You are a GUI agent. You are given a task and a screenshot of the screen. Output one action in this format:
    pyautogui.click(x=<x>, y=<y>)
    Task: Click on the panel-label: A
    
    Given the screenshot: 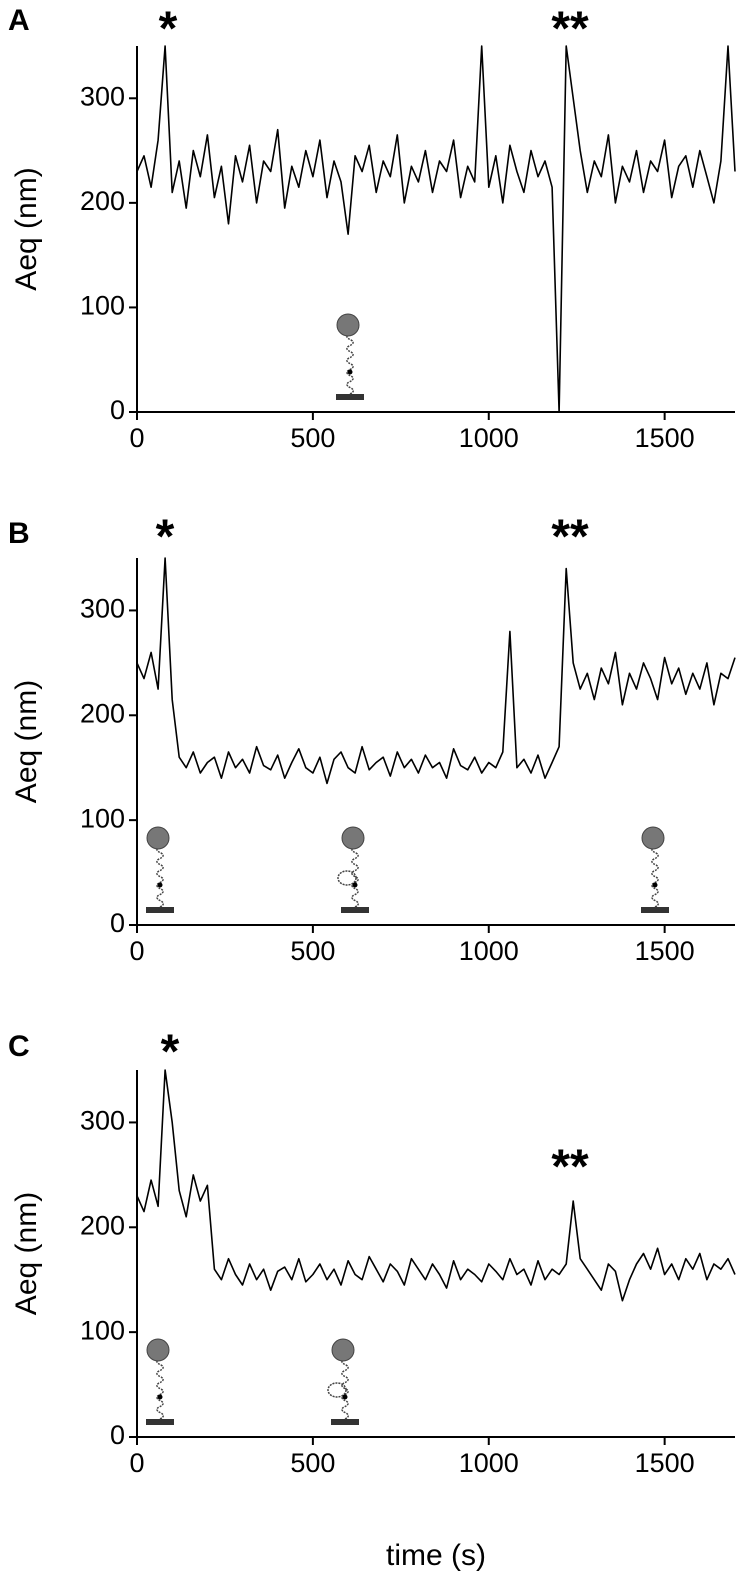 What is the action you would take?
    pyautogui.click(x=19, y=20)
    